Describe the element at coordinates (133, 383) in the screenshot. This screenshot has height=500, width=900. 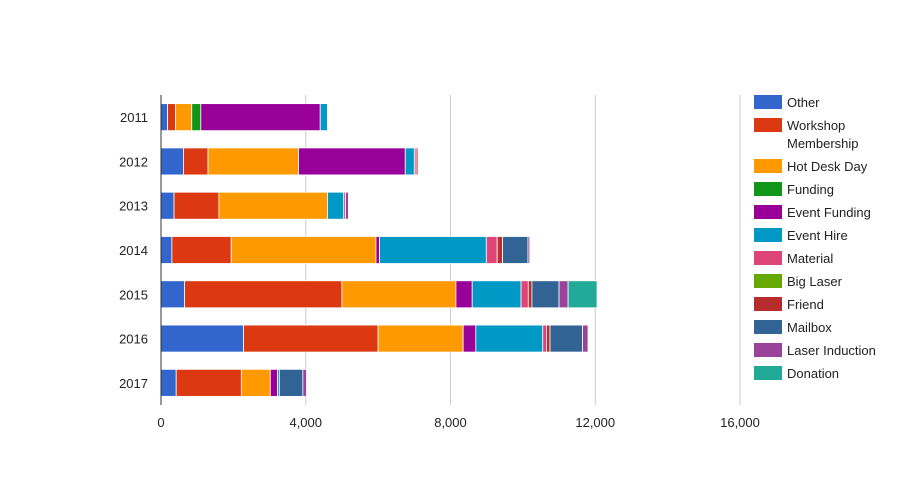
I see `y-tick-label: 2017` at that location.